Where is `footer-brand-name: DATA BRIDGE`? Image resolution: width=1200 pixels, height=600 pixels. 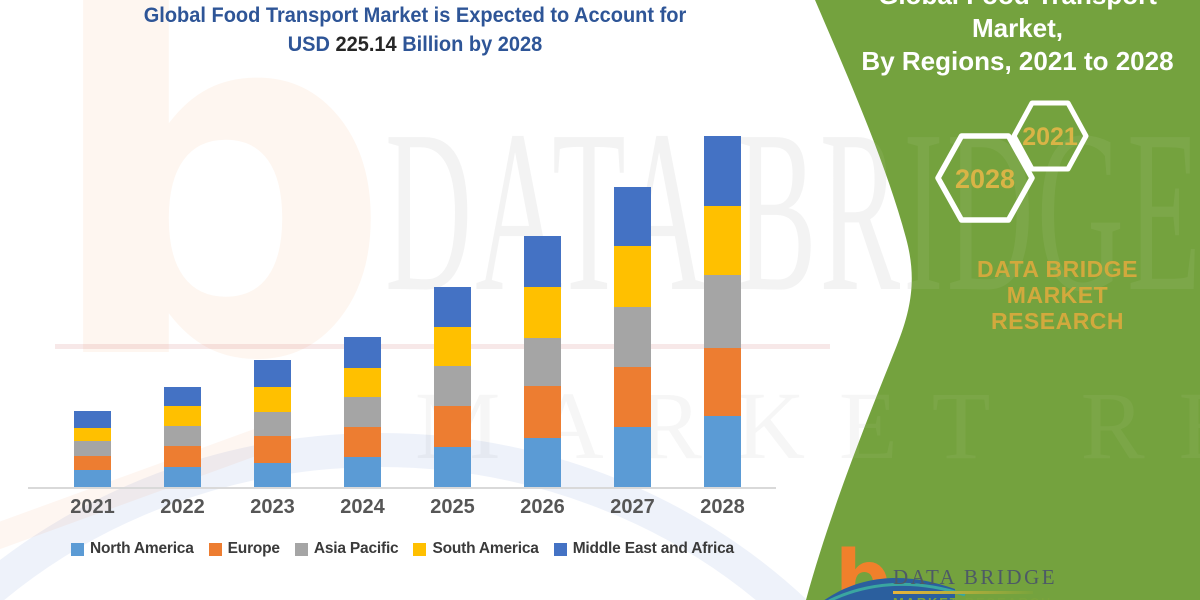 footer-brand-name: DATA BRIDGE is located at coordinates (975, 577).